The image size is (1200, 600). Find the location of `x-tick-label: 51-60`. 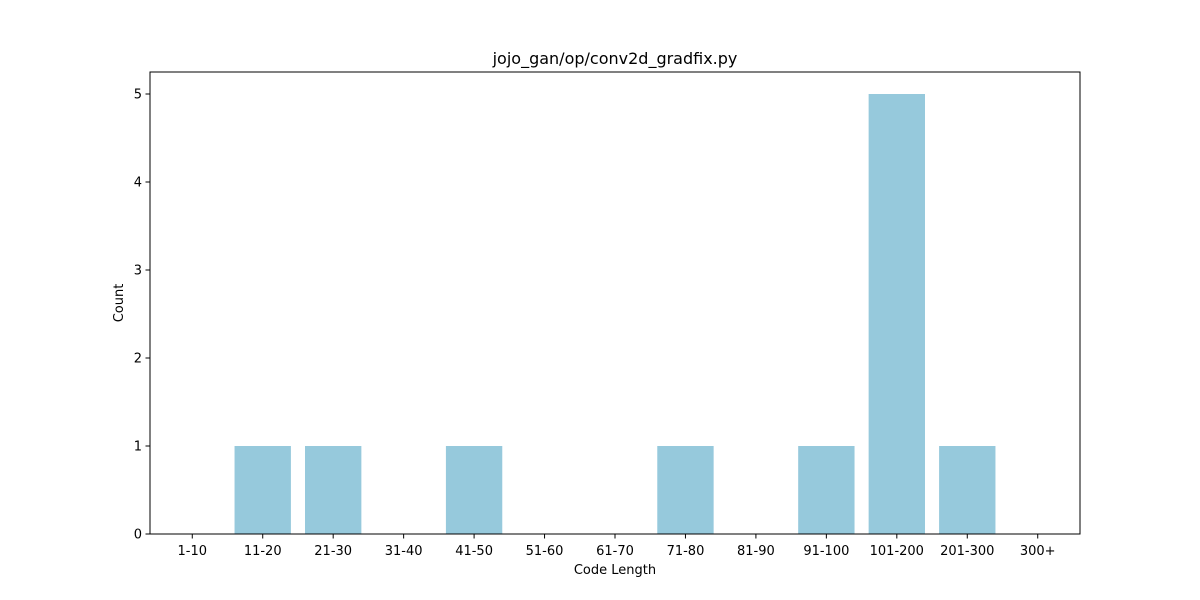

x-tick-label: 51-60 is located at coordinates (545, 551).